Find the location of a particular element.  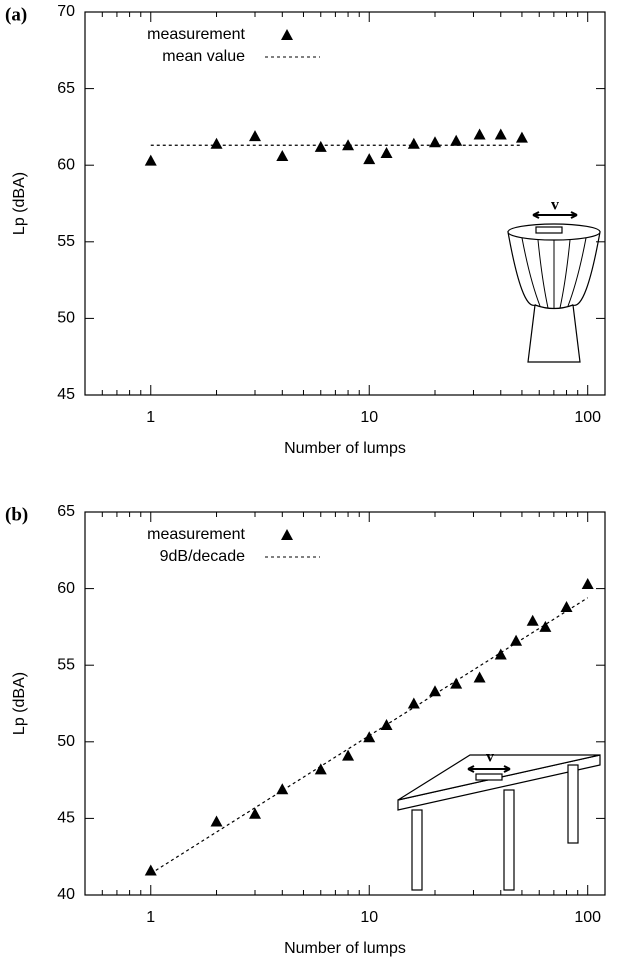

drum-illustration: v is located at coordinates (554, 280).